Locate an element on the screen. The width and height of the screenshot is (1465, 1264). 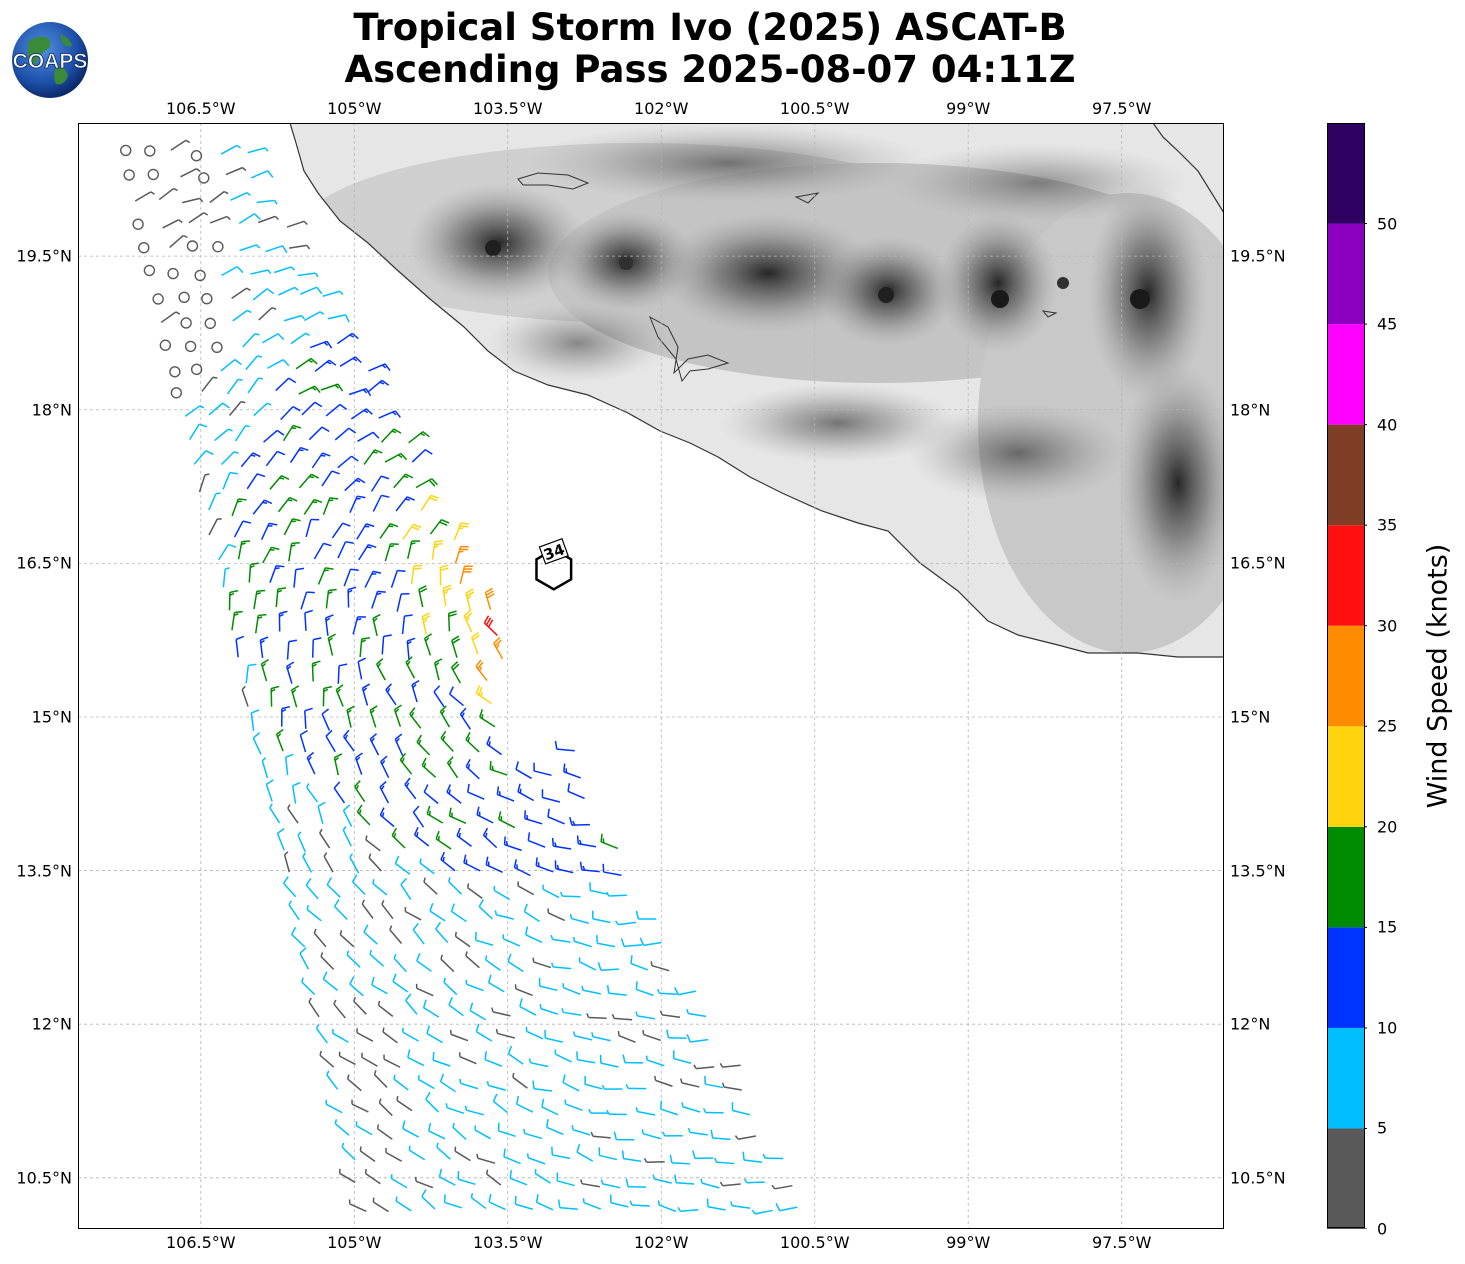
colorbar-tick-label: 20 is located at coordinates (1387, 827).